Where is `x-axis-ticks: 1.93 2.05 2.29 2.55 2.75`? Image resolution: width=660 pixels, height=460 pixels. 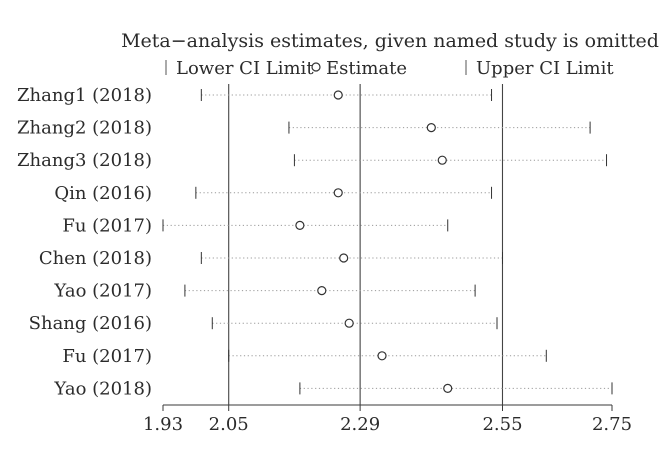
x-axis-ticks: 1.93 2.05 2.29 2.55 2.75 is located at coordinates (387, 420).